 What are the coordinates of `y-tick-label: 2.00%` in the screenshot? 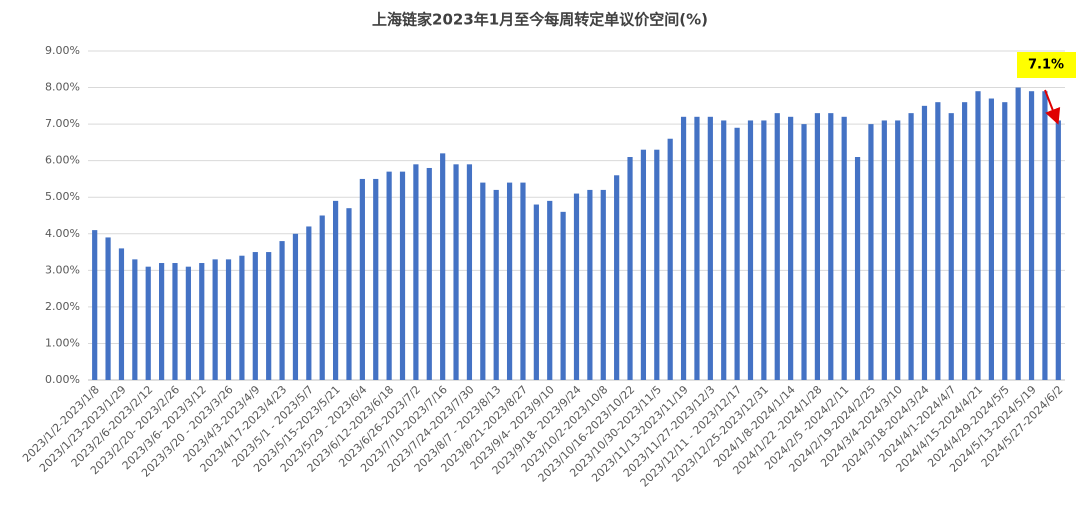 It's located at (62, 306).